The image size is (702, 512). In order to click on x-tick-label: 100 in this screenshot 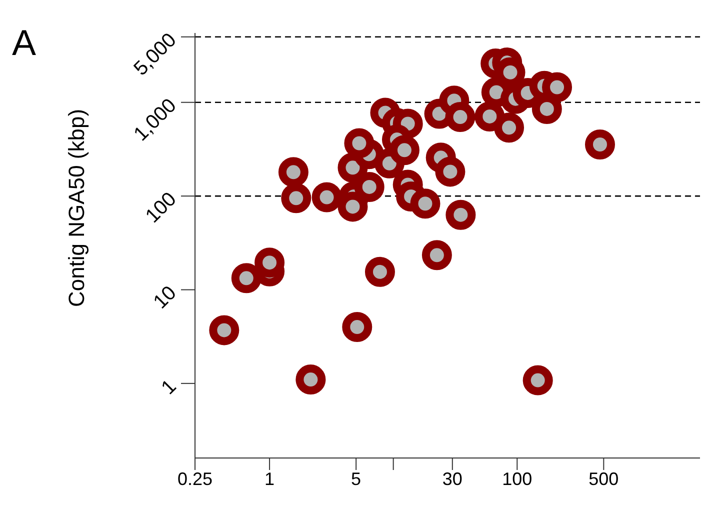, I will do `click(517, 478)`.